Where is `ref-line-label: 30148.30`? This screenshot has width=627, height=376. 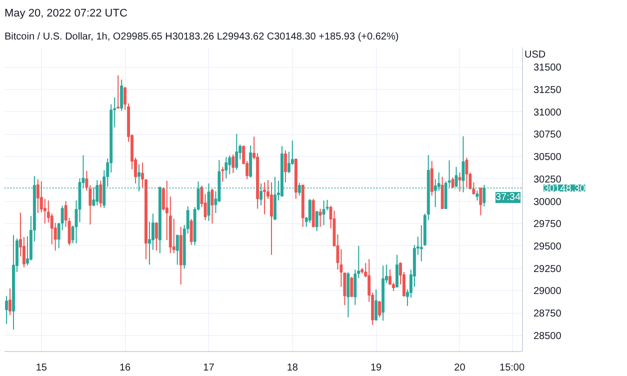 ref-line-label: 30148.30 is located at coordinates (565, 189).